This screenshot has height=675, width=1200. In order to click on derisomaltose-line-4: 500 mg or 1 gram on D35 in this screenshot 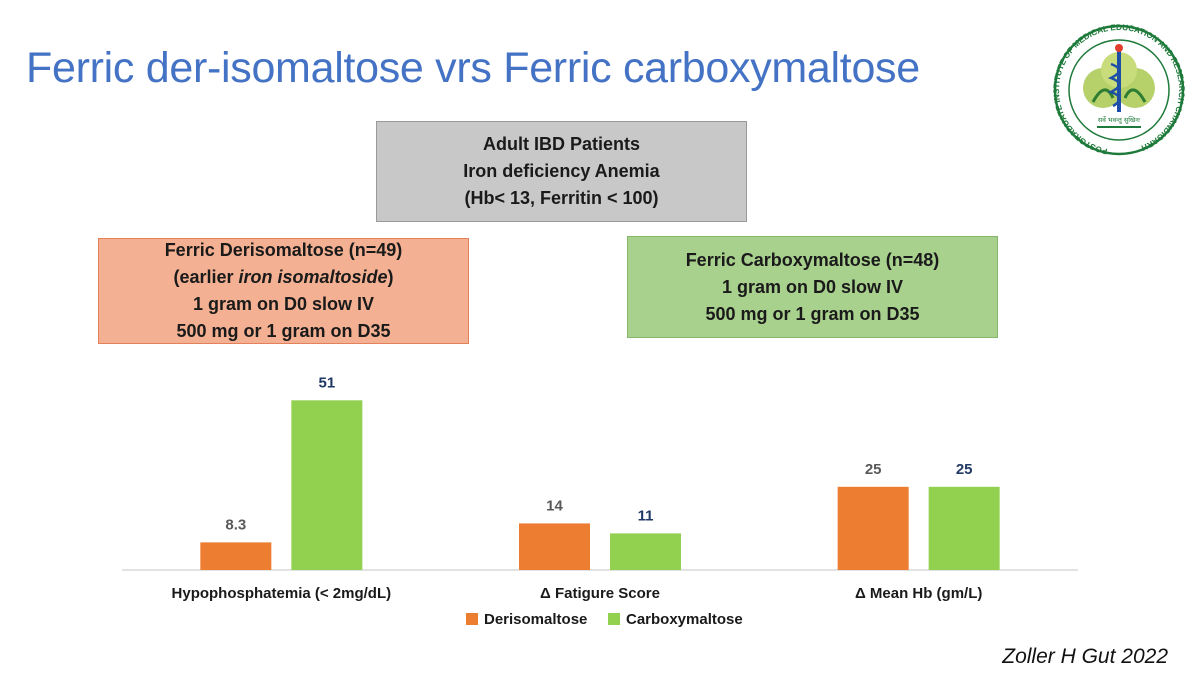, I will do `click(283, 331)`.